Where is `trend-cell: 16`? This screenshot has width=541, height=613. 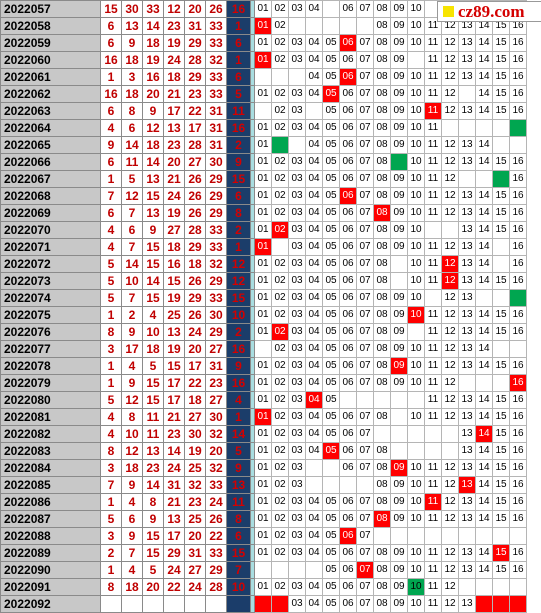 trend-cell: 16 is located at coordinates (518, 77).